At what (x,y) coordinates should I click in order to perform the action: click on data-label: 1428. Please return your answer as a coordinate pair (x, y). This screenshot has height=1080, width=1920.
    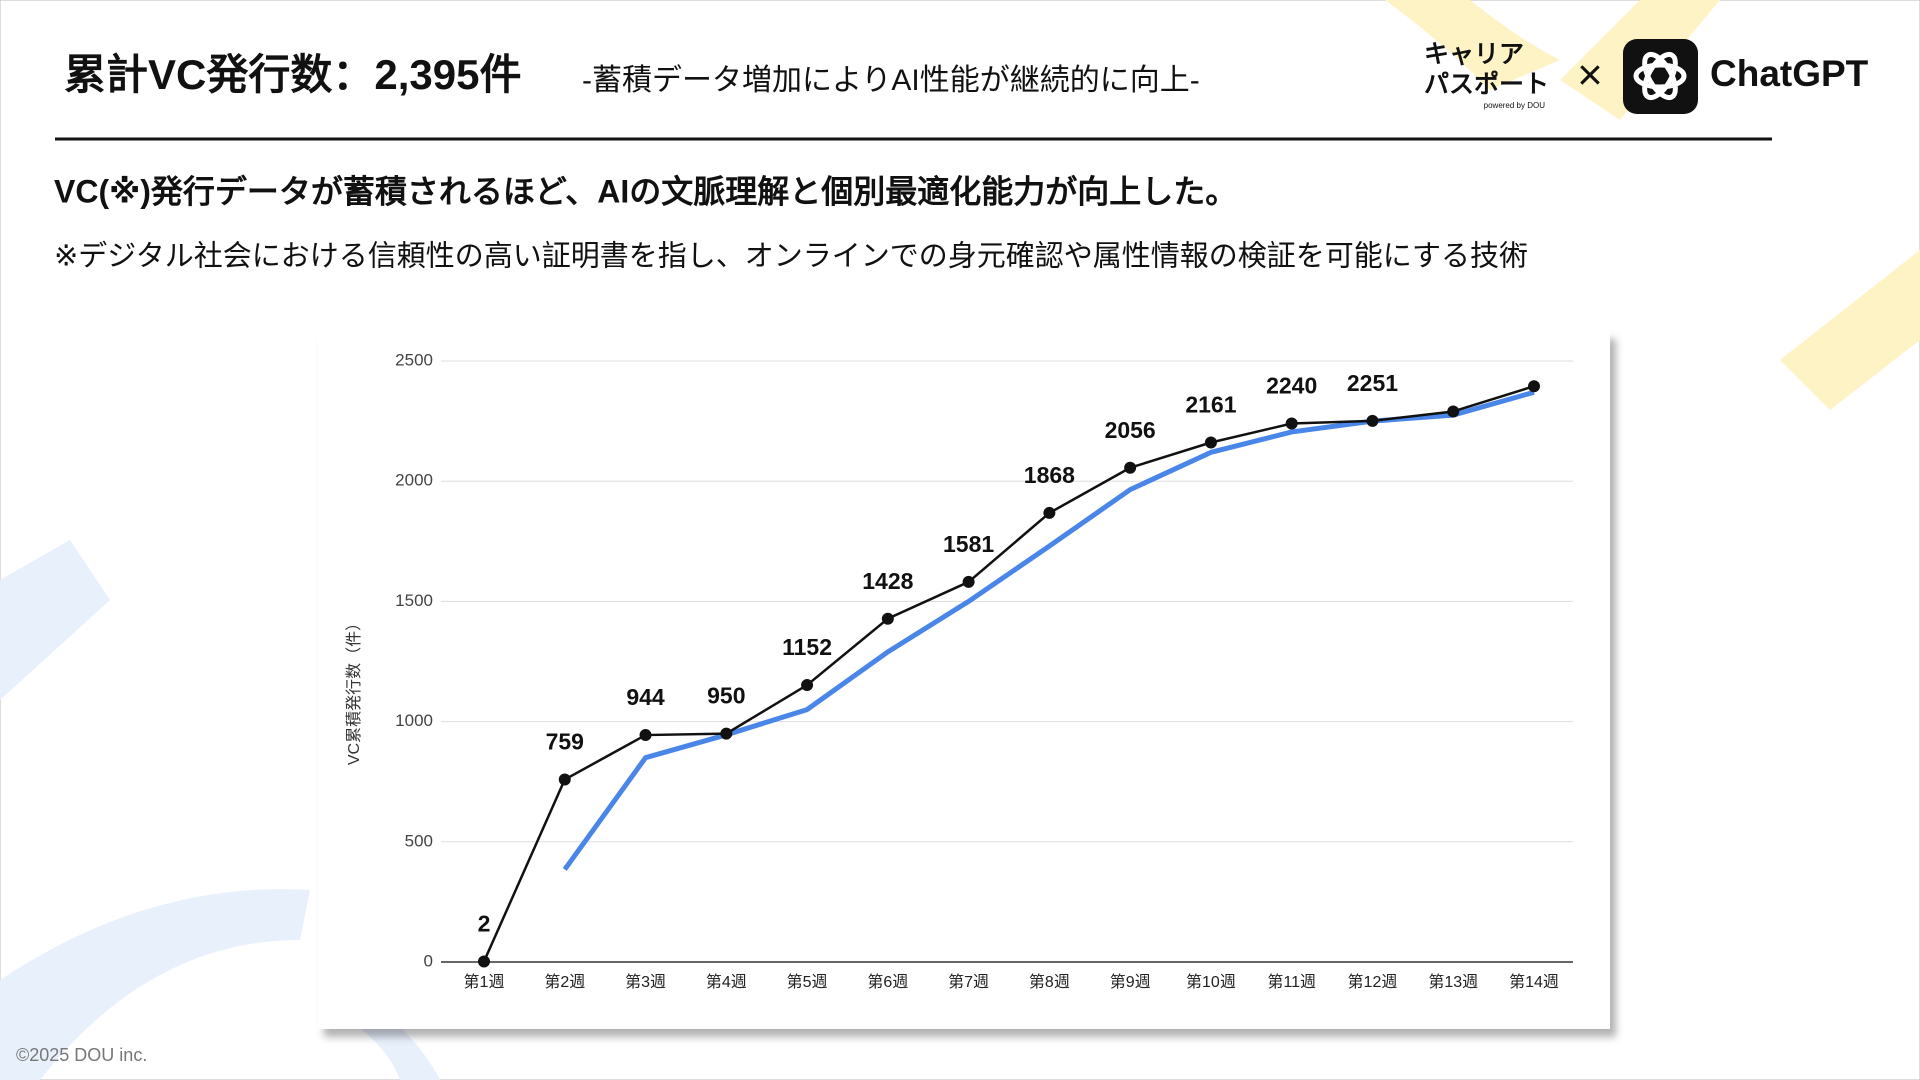
    Looking at the image, I should click on (887, 581).